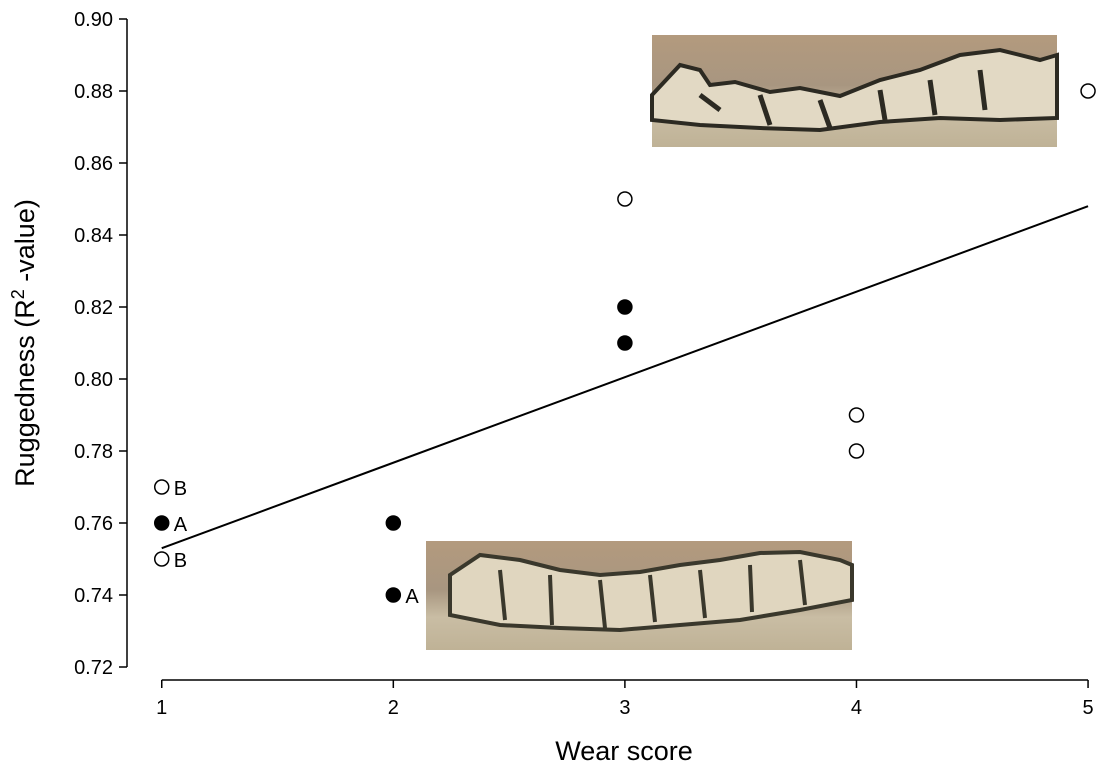 Image resolution: width=1105 pixels, height=772 pixels. What do you see at coordinates (93, 164) in the screenshot?
I see `y-tick-label: 0.86` at bounding box center [93, 164].